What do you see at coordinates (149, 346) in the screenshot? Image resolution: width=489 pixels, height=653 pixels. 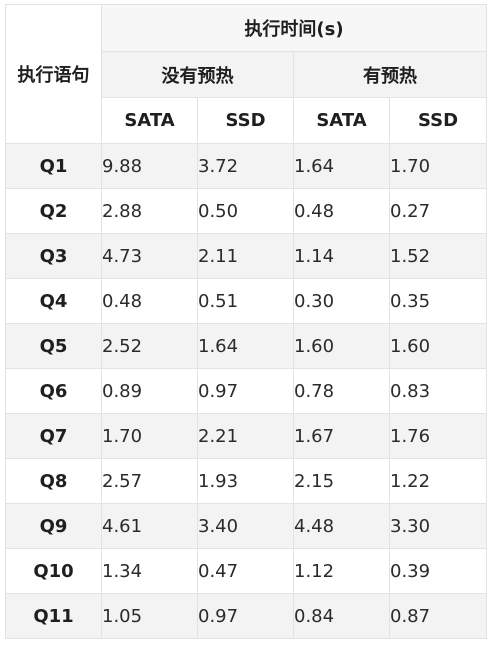 I see `no-warmup-sata-cell: 2.52` at bounding box center [149, 346].